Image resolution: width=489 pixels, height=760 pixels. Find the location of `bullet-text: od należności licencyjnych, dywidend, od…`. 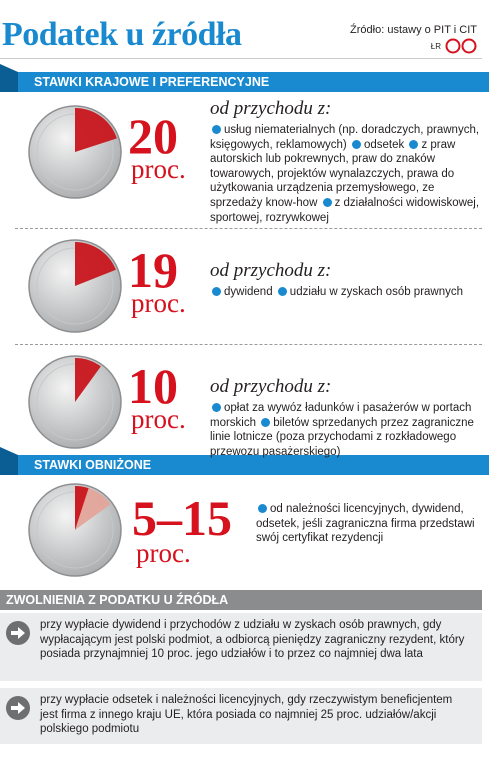

bullet-text: od należności licencyjnych, dywidend, od… is located at coordinates (365, 524).